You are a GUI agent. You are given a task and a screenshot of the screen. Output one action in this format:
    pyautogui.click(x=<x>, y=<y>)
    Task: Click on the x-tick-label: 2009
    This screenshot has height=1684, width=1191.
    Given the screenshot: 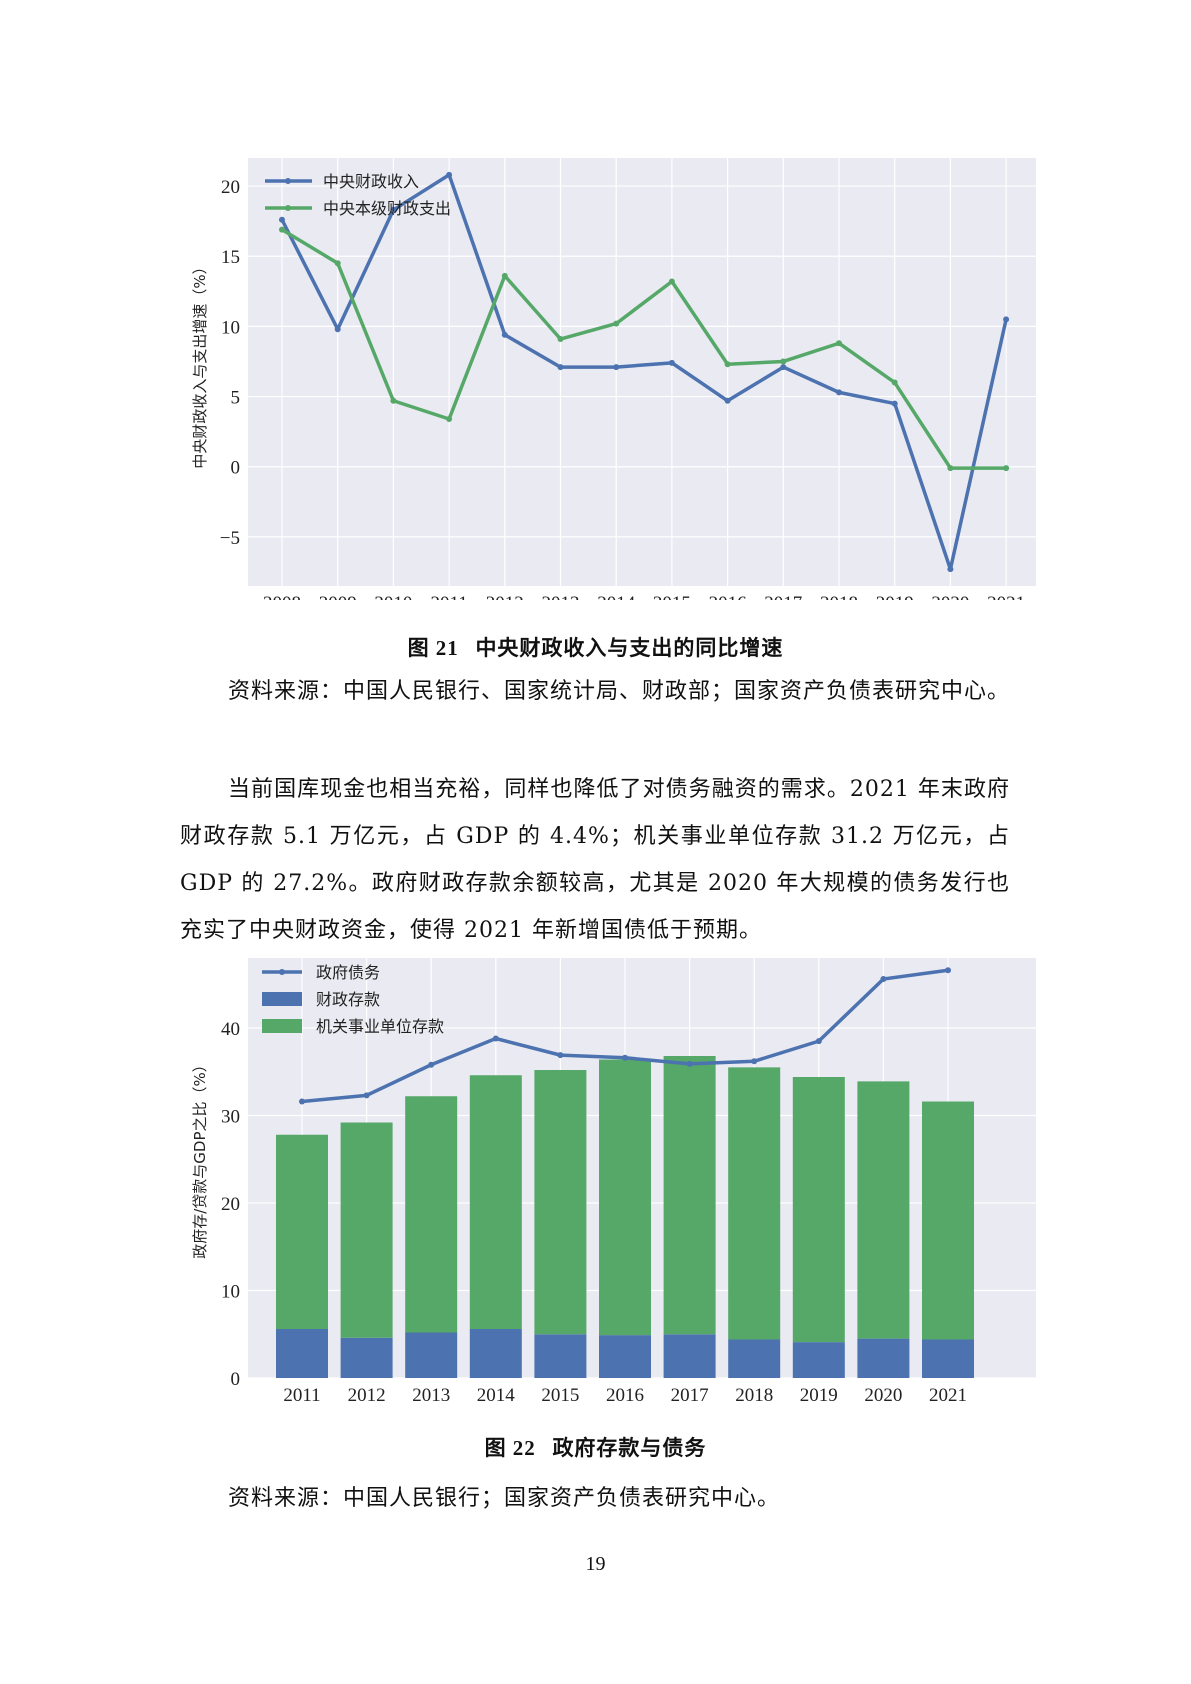 What is the action you would take?
    pyautogui.click(x=338, y=596)
    